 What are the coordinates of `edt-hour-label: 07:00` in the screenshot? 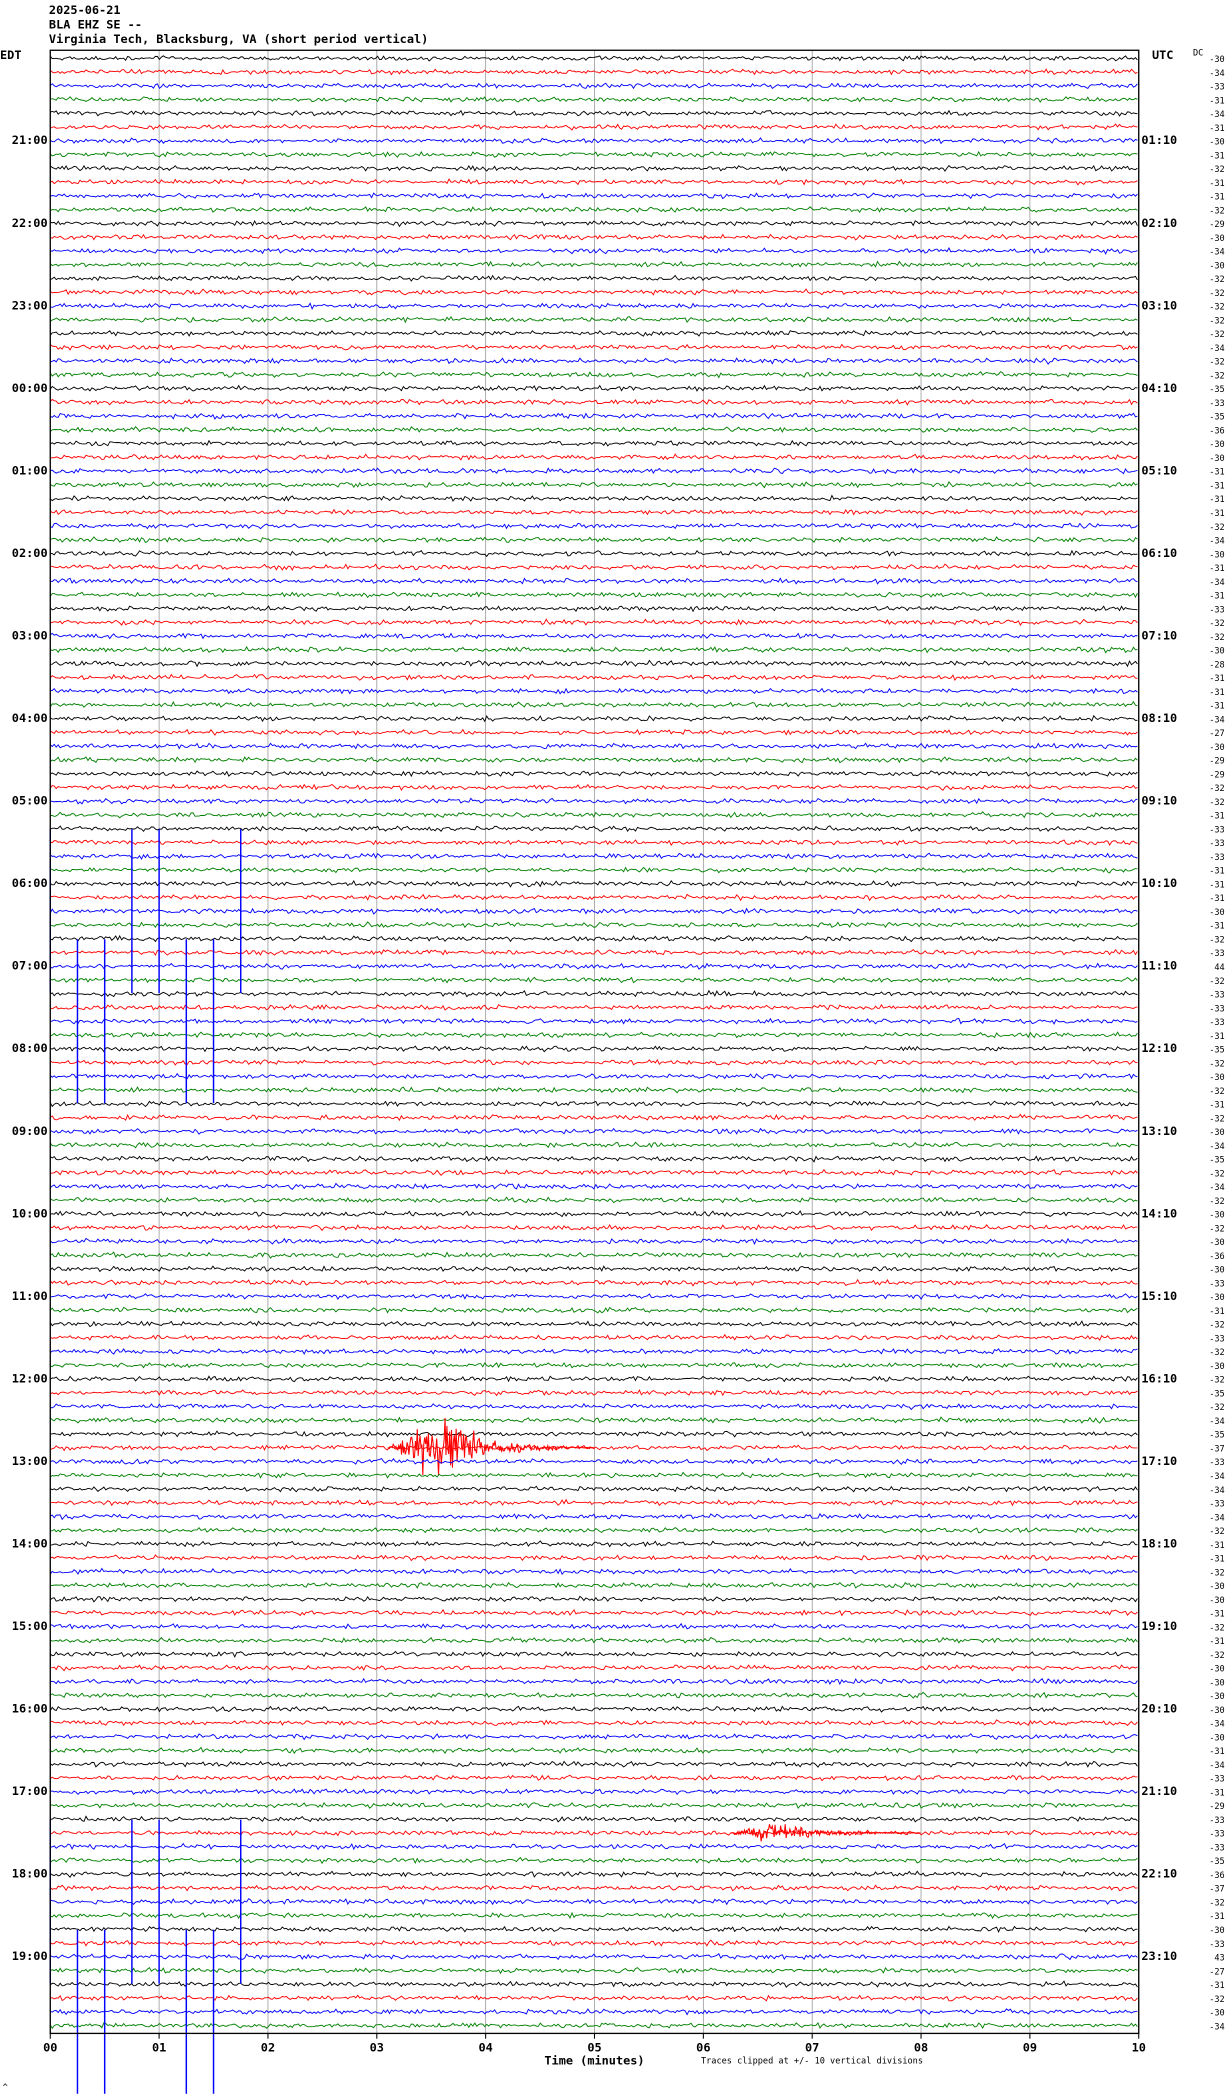 It's located at (30, 966).